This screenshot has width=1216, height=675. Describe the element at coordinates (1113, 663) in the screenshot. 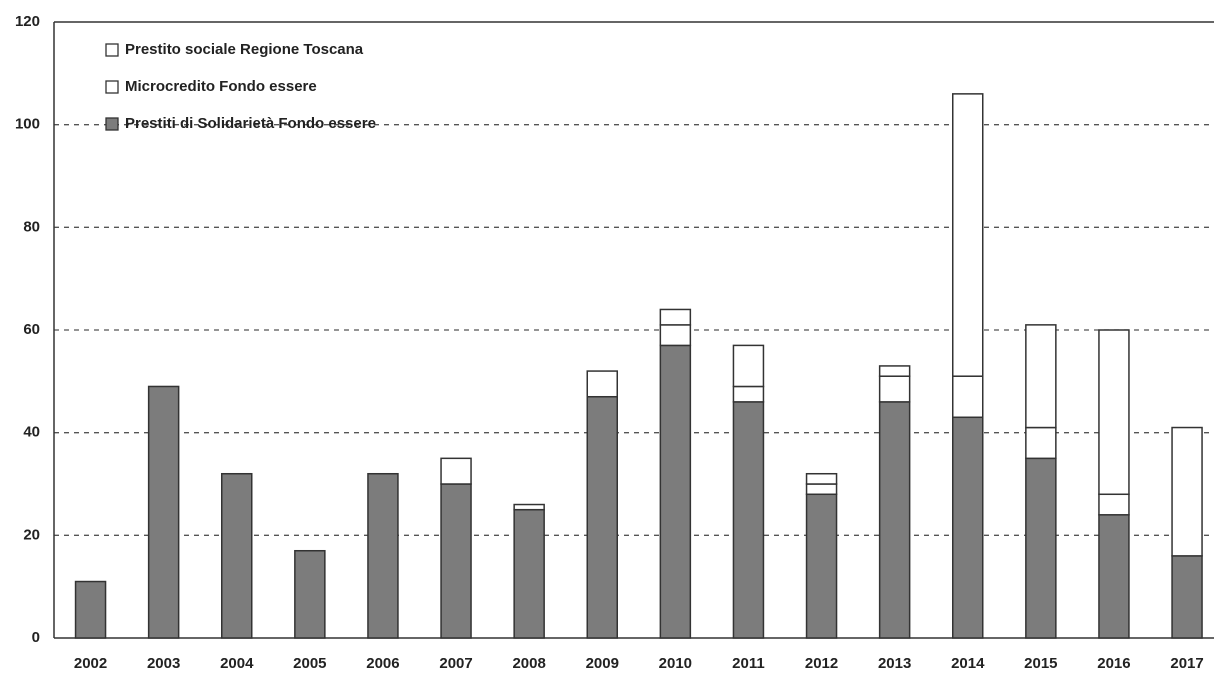

I see `x-tick-label: 2016` at that location.